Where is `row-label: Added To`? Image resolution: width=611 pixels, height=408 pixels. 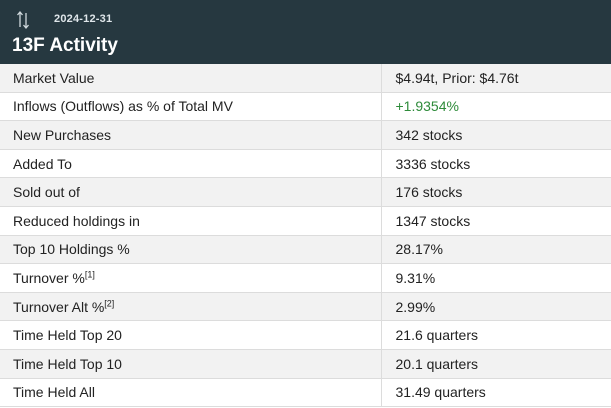
row-label: Added To is located at coordinates (190, 164).